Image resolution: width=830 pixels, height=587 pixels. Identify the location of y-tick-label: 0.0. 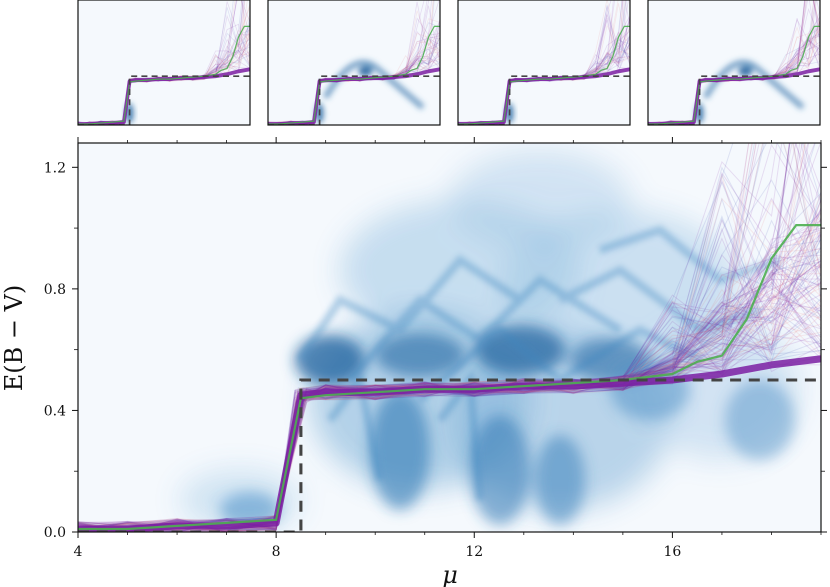
(55, 533).